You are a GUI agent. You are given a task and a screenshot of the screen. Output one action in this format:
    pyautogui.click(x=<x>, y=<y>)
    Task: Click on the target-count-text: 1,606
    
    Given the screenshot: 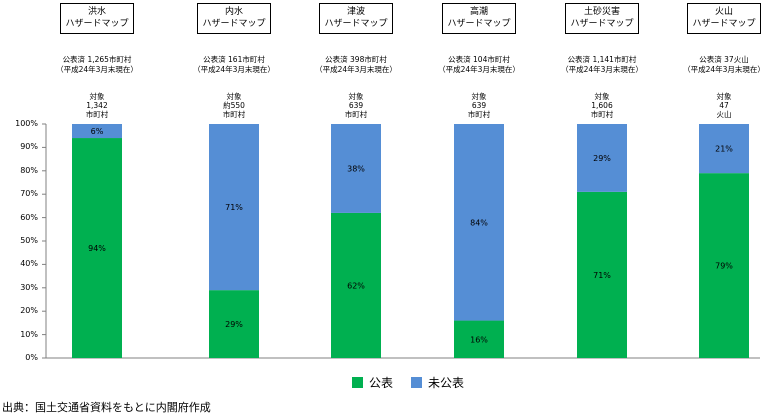 What is the action you would take?
    pyautogui.click(x=602, y=105)
    